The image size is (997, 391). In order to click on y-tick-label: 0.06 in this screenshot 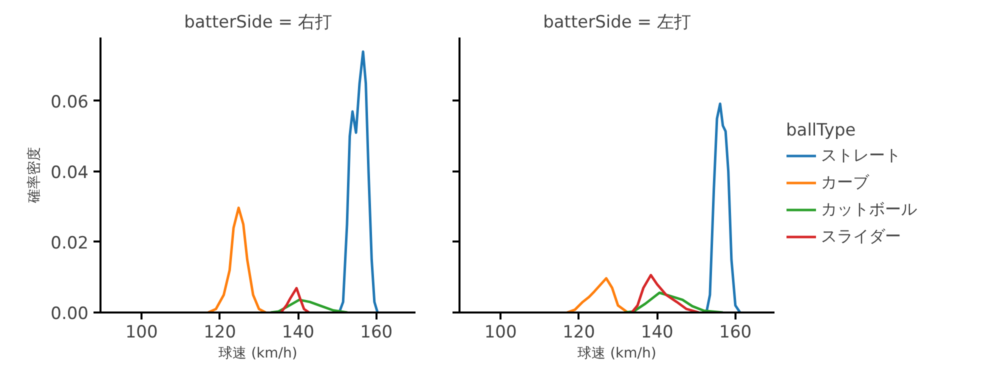, I will do `click(69, 102)`.